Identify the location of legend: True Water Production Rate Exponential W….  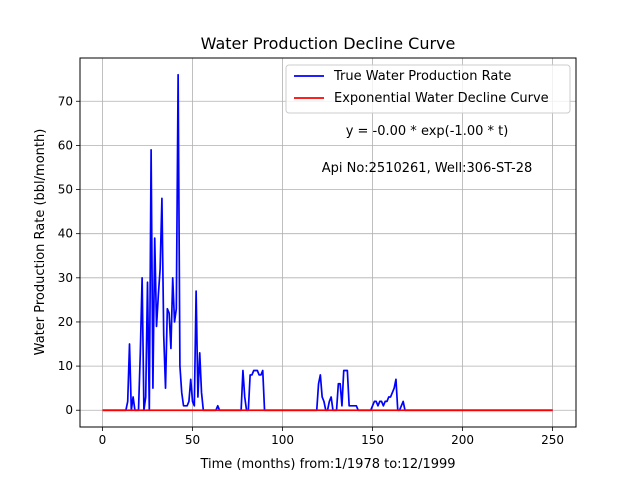
(428, 89).